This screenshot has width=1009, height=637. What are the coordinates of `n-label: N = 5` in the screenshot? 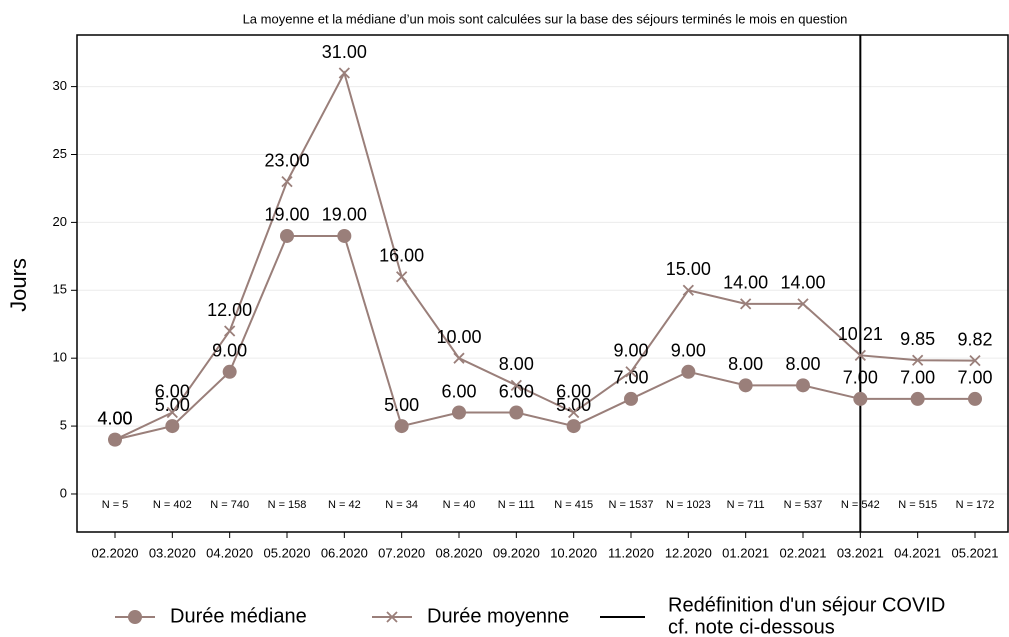 It's located at (115, 505).